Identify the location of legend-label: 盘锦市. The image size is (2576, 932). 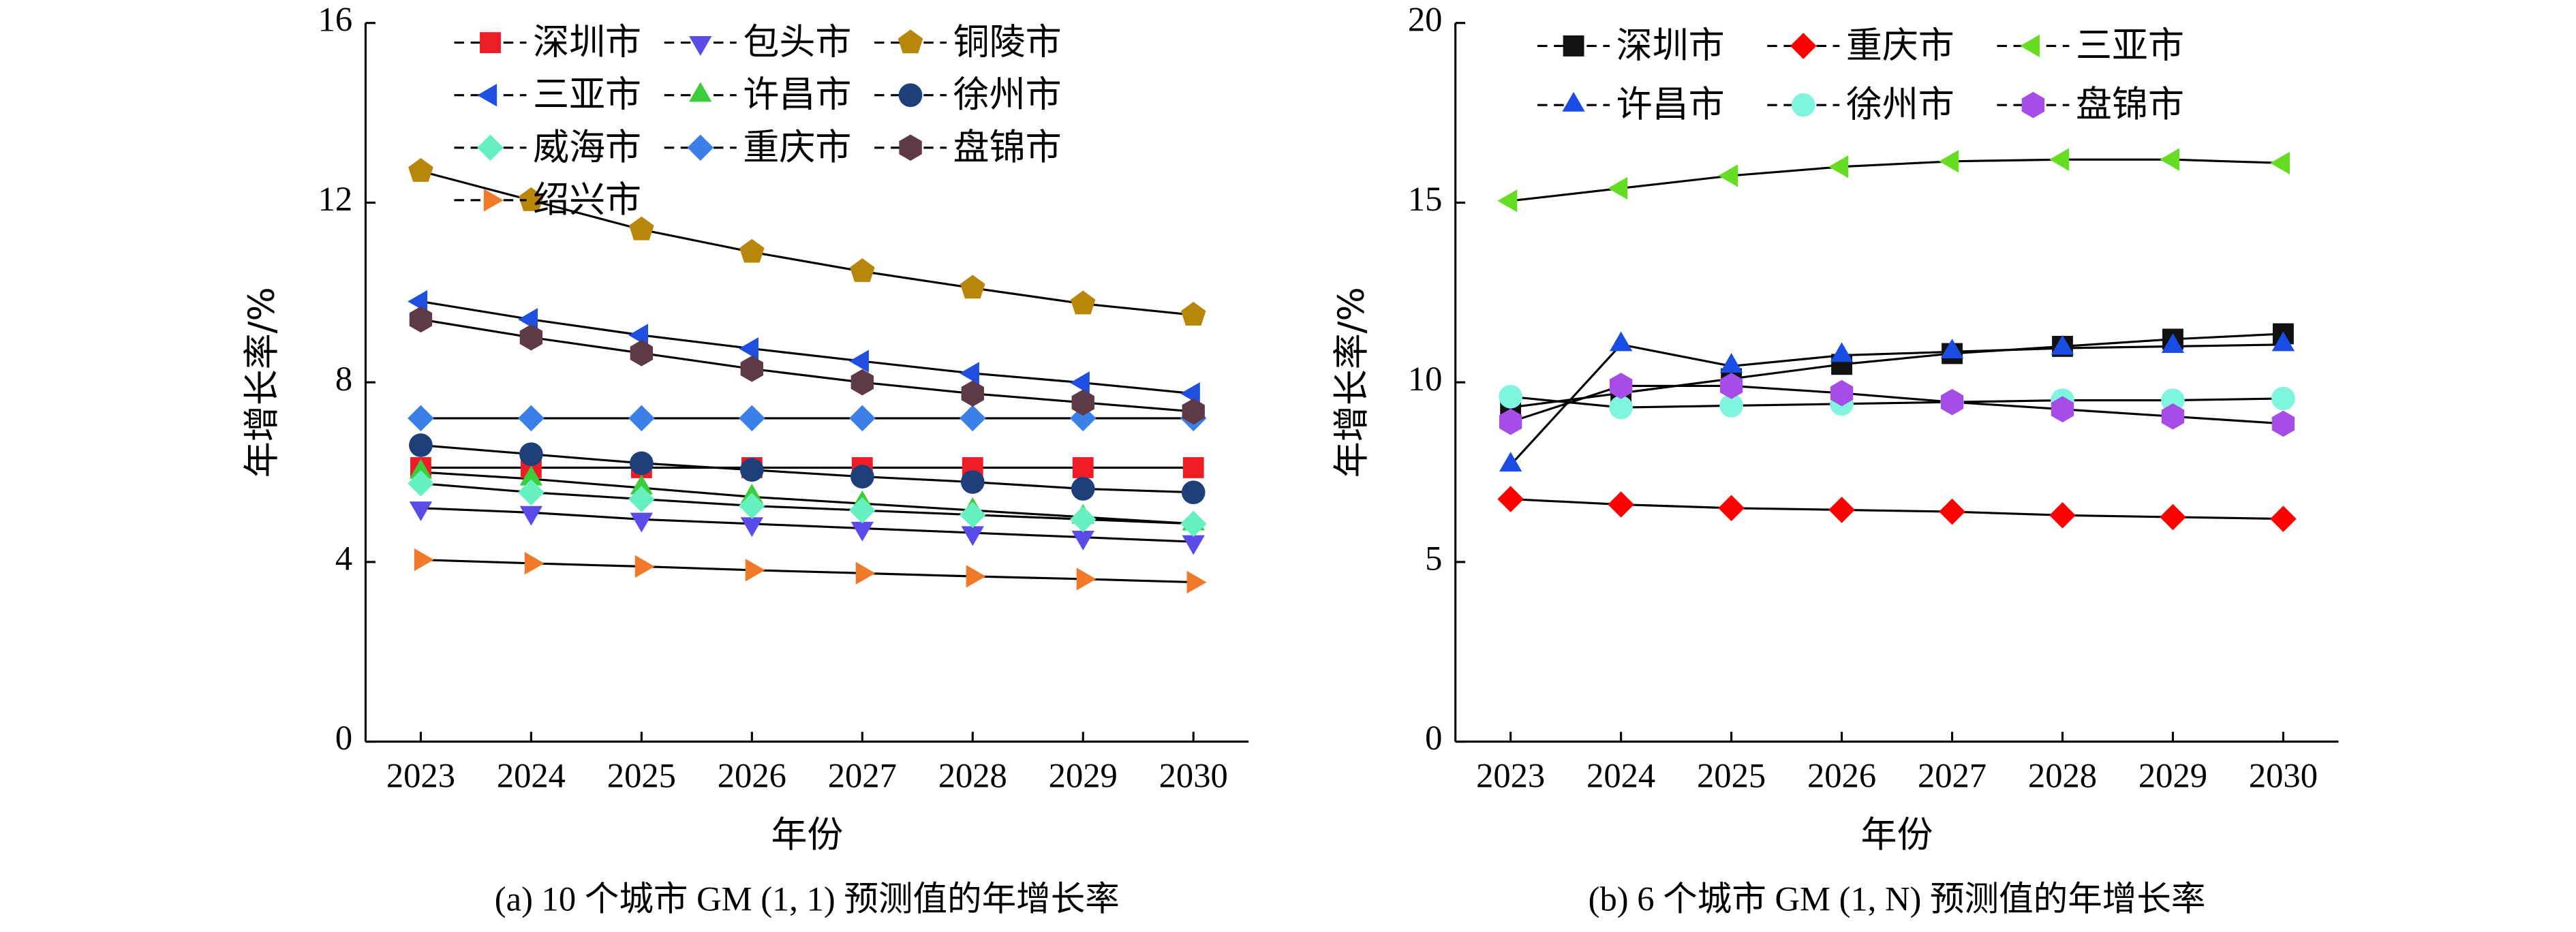
(1007, 147).